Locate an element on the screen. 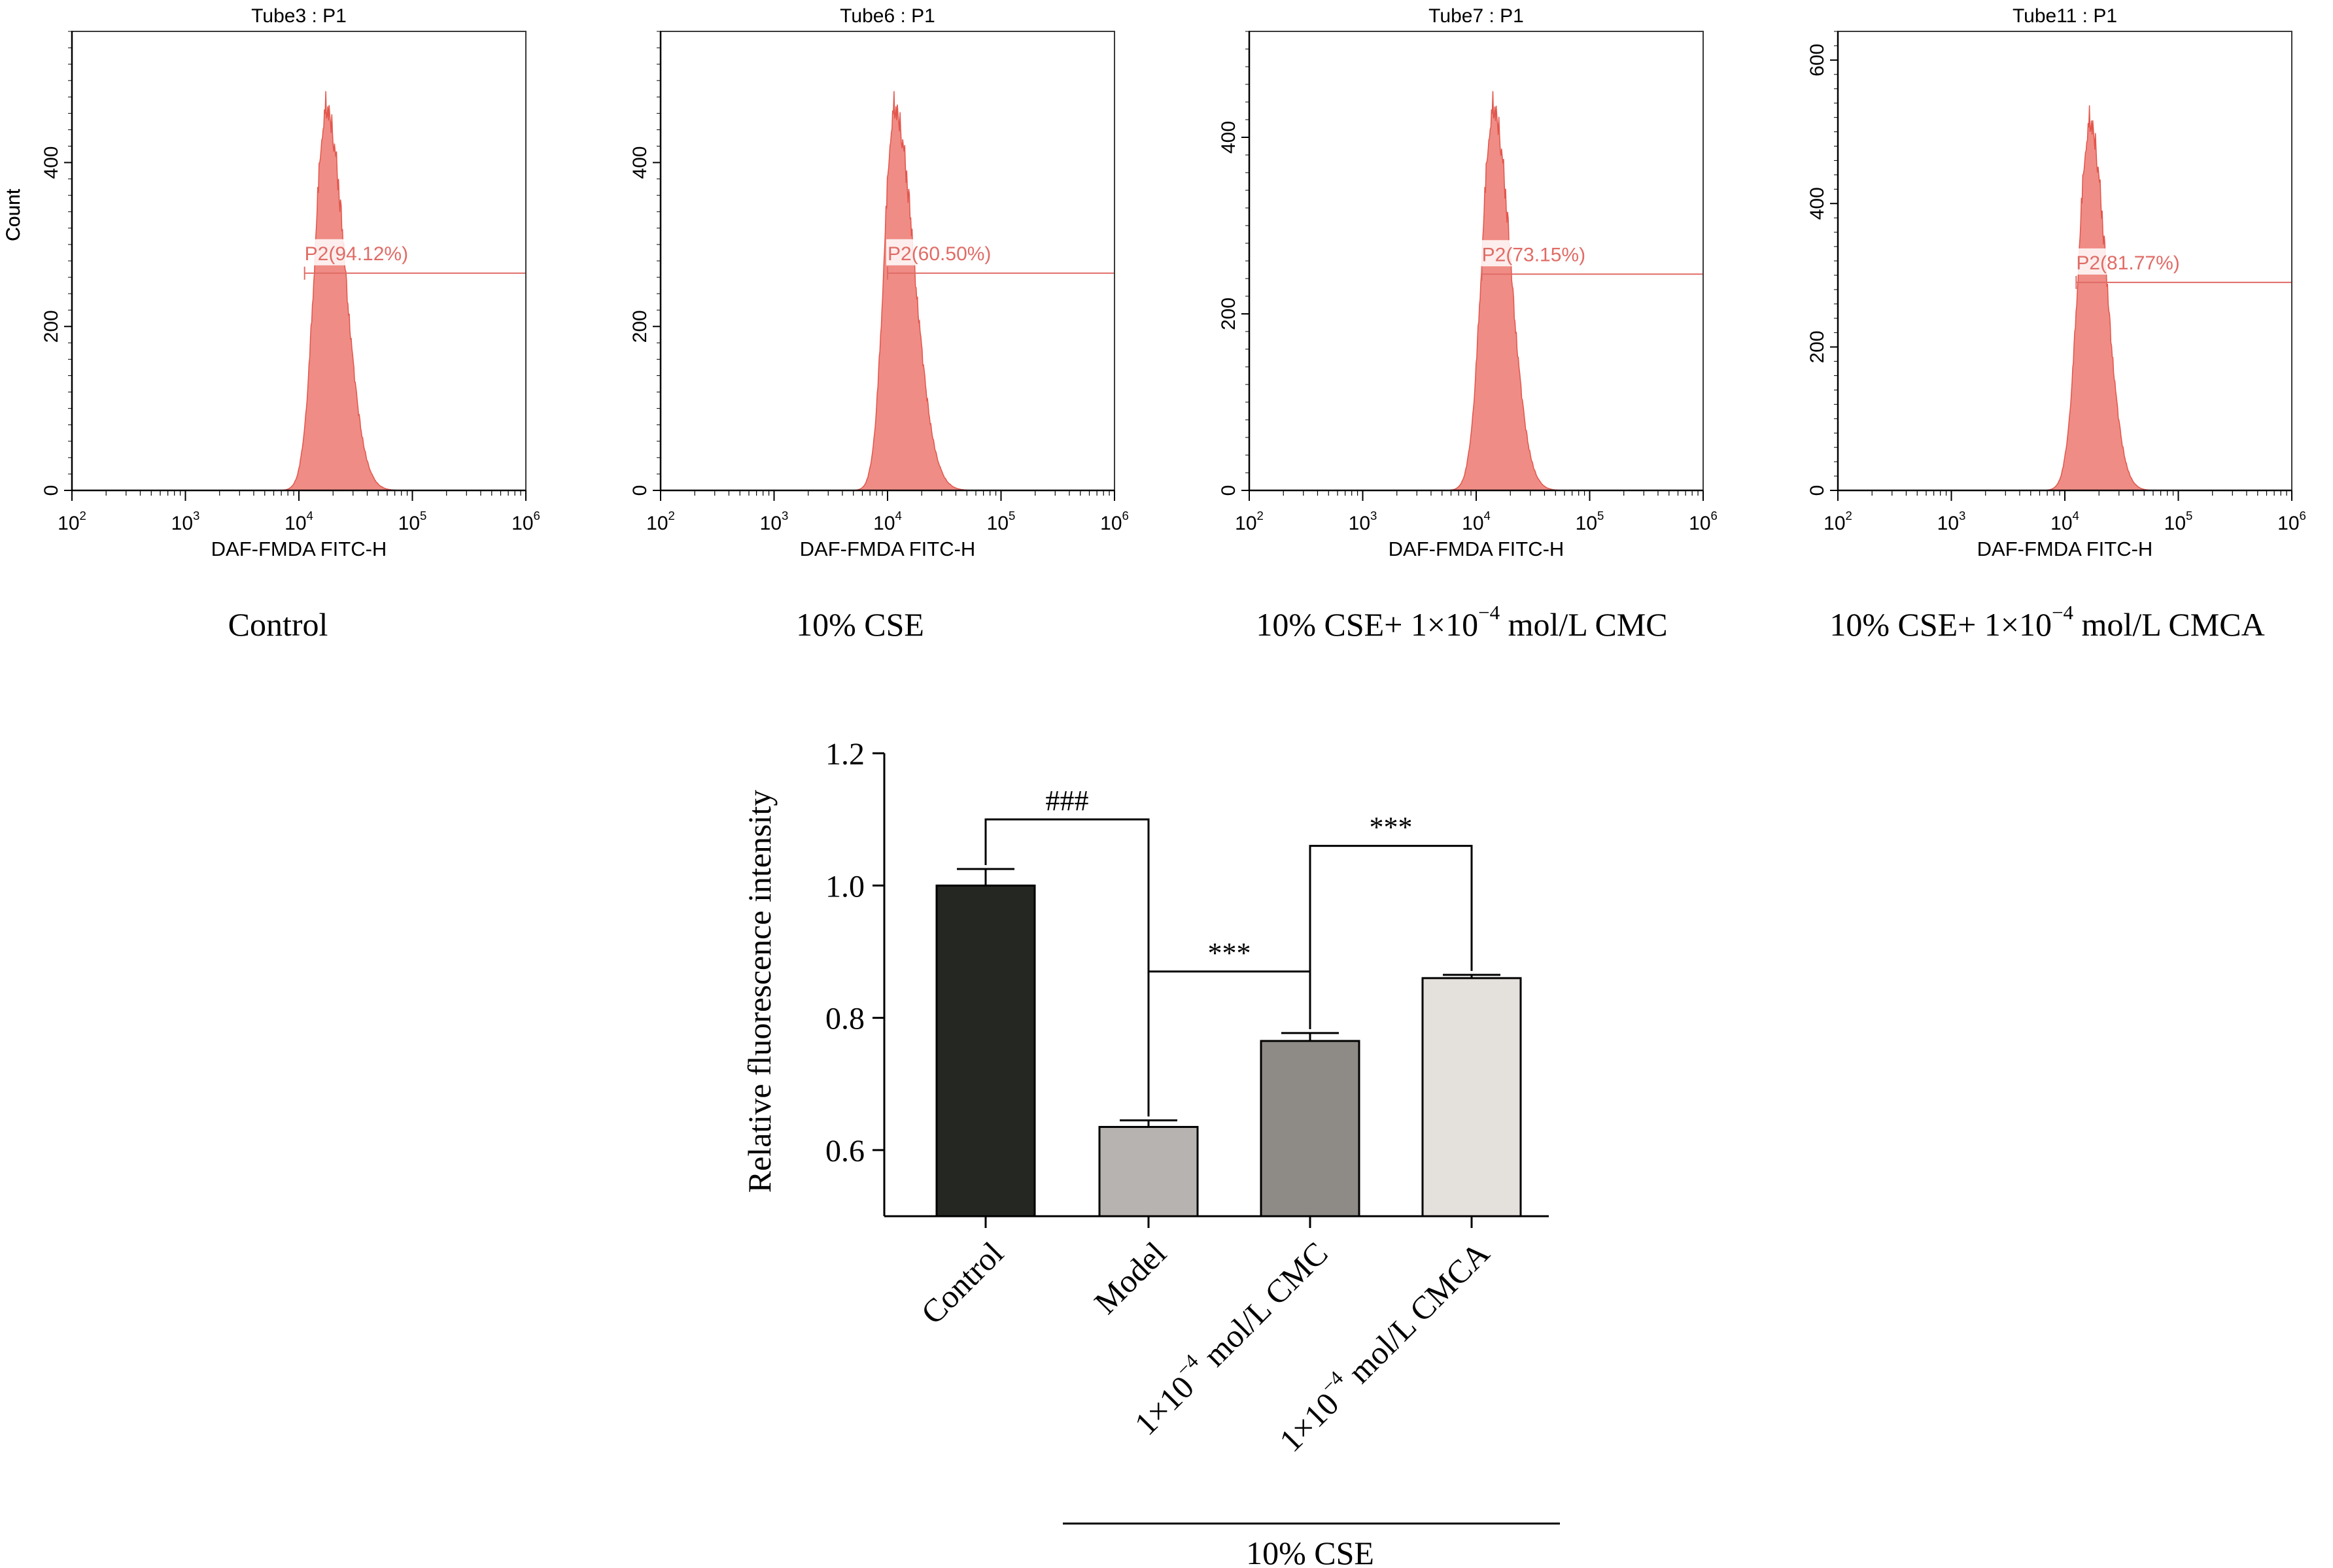 The height and width of the screenshot is (1568, 2333). panel-title: Tube11 : P1 is located at coordinates (2065, 16).